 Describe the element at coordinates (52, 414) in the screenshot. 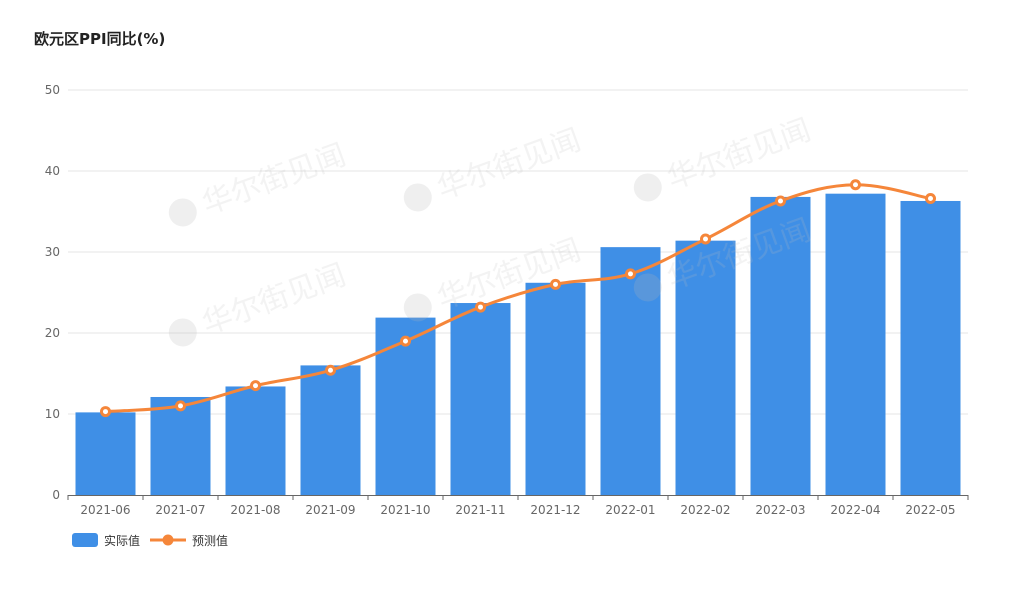

I see `y-tick-label: 10` at that location.